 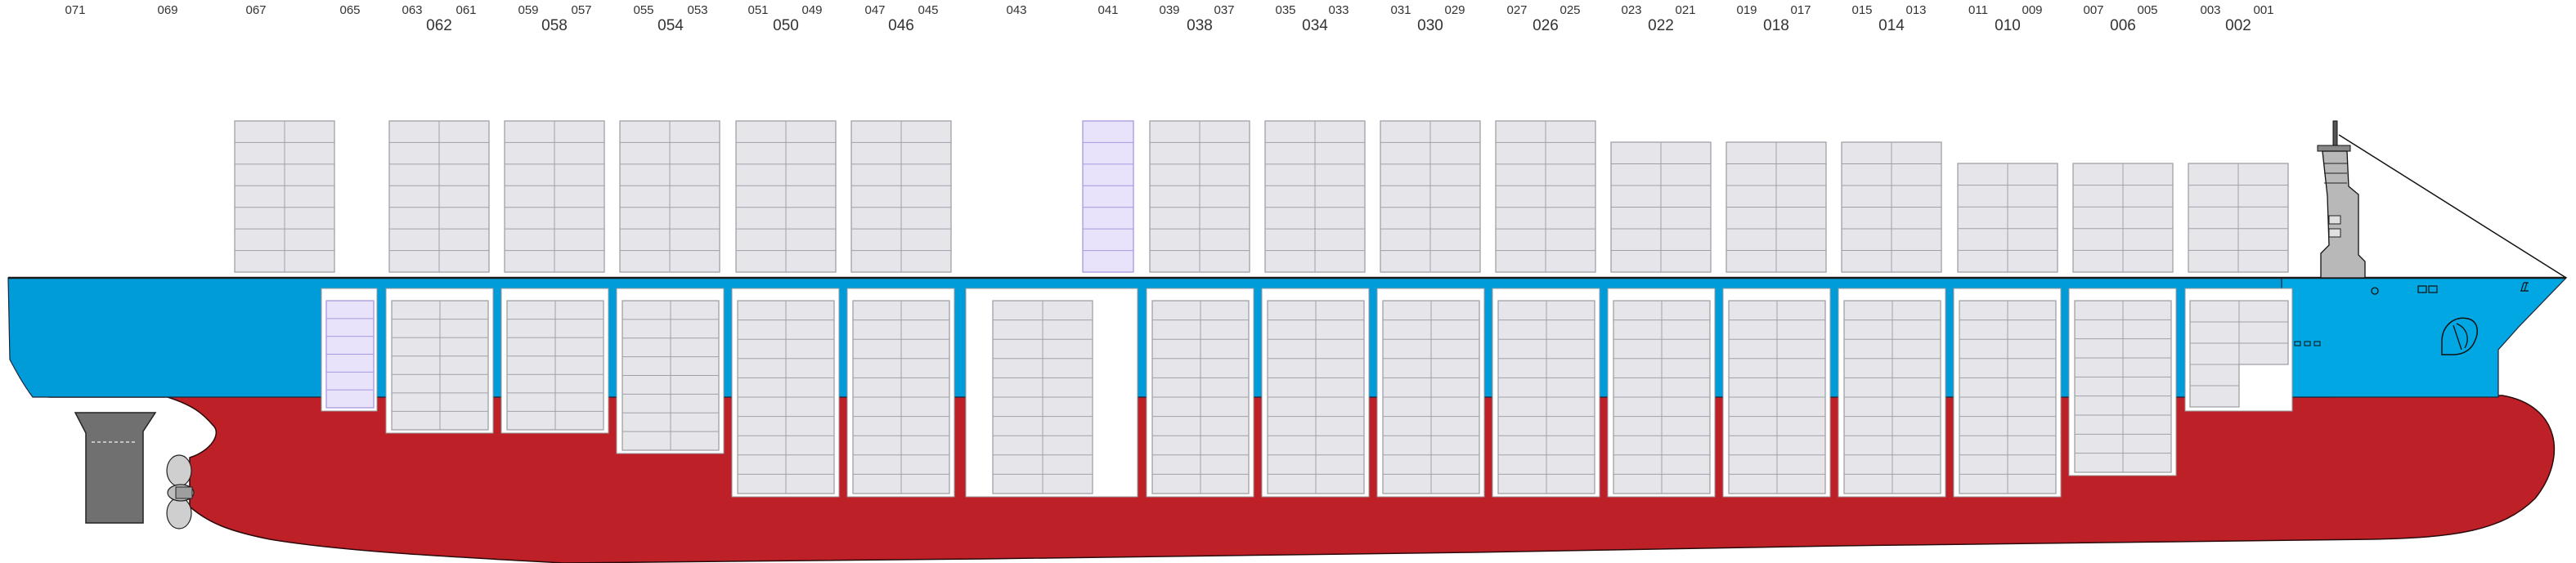 I want to click on bay-label-odd: 019, so click(x=1746, y=10).